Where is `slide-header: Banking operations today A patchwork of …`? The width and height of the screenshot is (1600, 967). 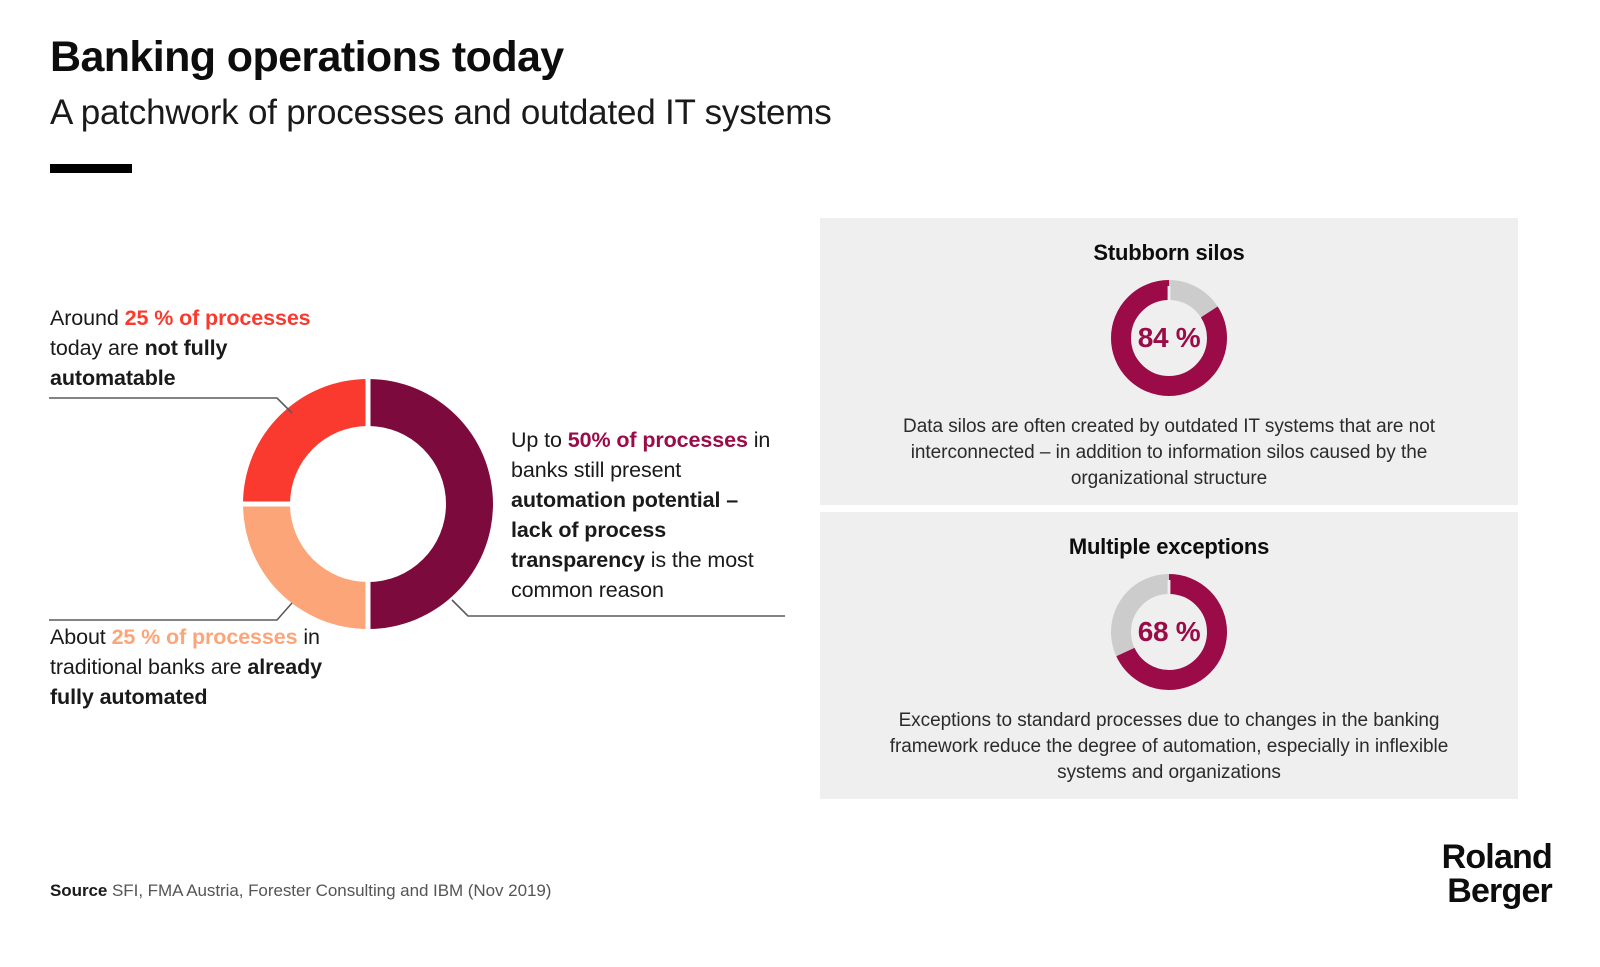 slide-header: Banking operations today A patchwork of … is located at coordinates (600, 83).